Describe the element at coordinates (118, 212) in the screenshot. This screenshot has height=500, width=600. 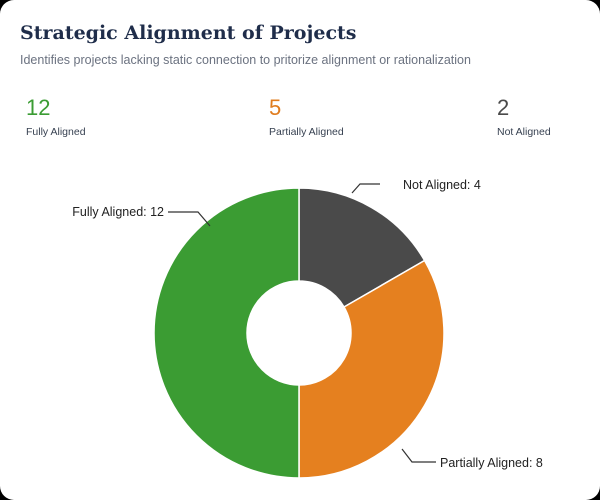
I see `data-label: Fully Aligned: 12` at that location.